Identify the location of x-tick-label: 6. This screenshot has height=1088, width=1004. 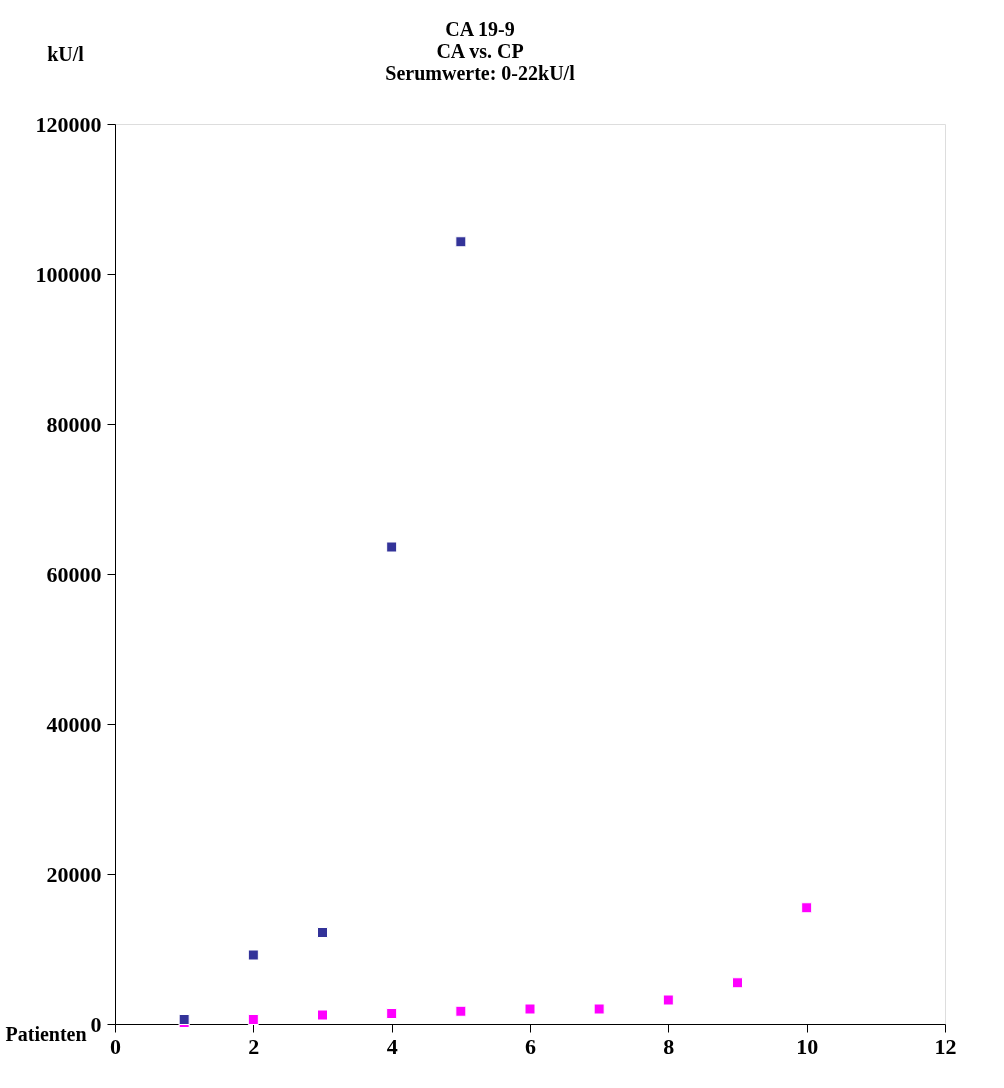
(530, 1046).